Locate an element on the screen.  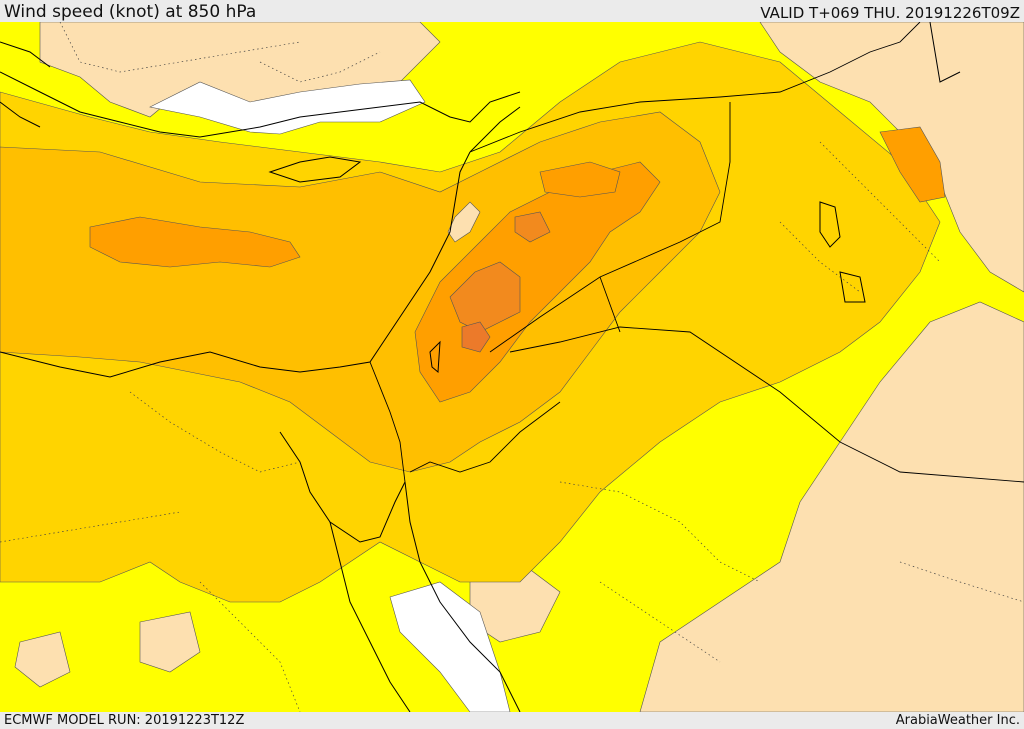
field-low-sudan is located at coordinates (42, 659).